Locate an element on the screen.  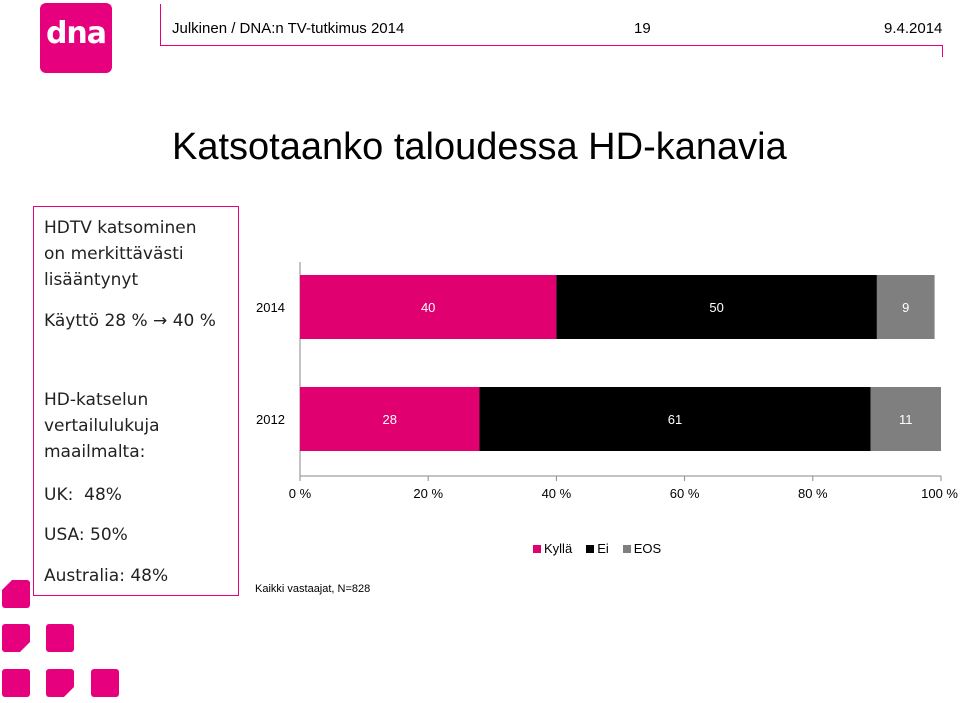
left-info-box is located at coordinates (136, 401).